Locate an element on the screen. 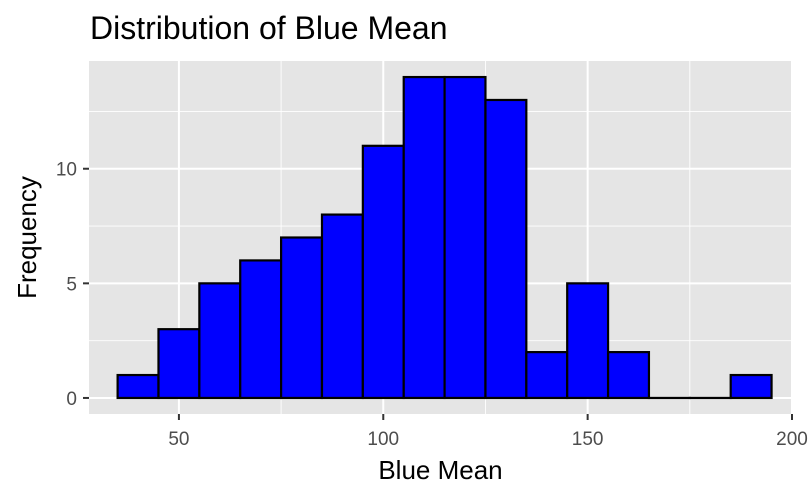 The height and width of the screenshot is (499, 808). x-tick-label: 50 is located at coordinates (178, 439).